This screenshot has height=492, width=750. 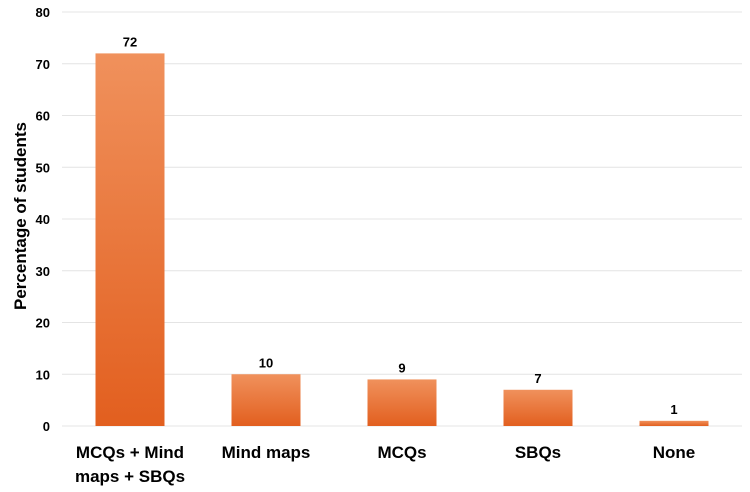 I want to click on x-category-label: MCQs + Mind maps + SBQs, so click(x=130, y=464).